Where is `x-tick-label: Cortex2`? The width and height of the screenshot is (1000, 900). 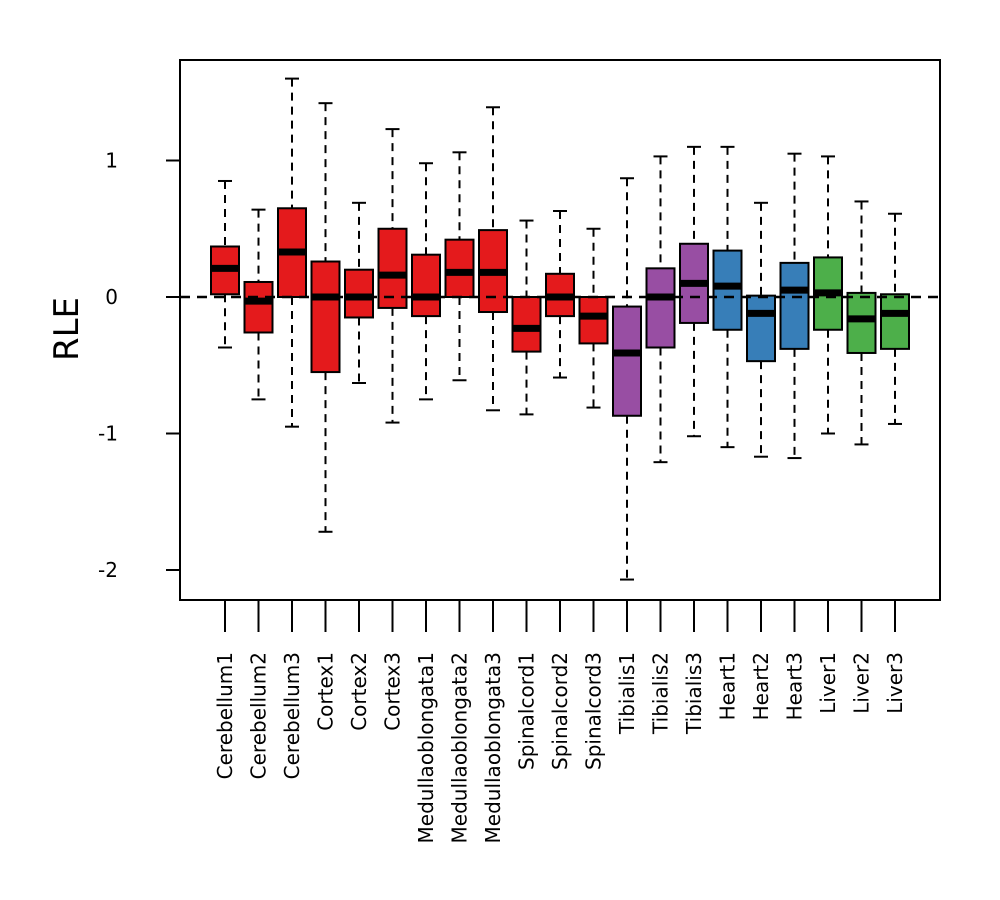
x-tick-label: Cortex2 is located at coordinates (359, 691).